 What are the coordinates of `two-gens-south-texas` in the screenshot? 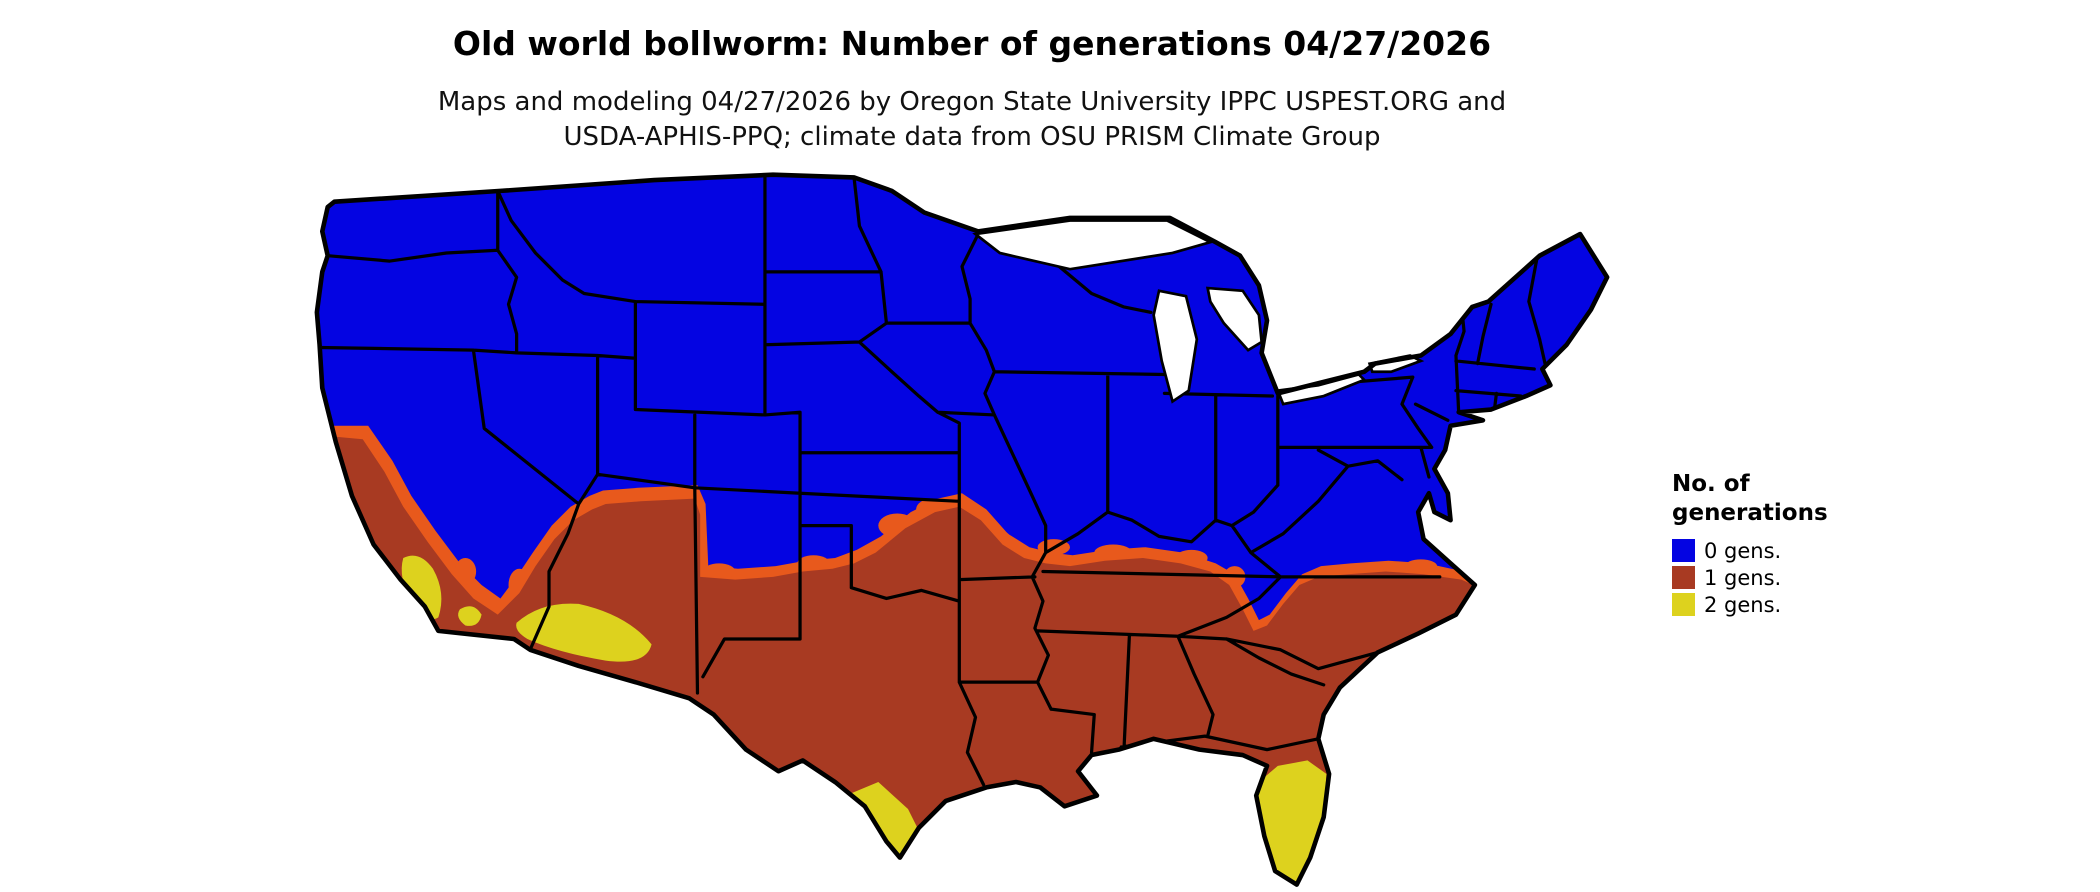 It's located at (882, 820).